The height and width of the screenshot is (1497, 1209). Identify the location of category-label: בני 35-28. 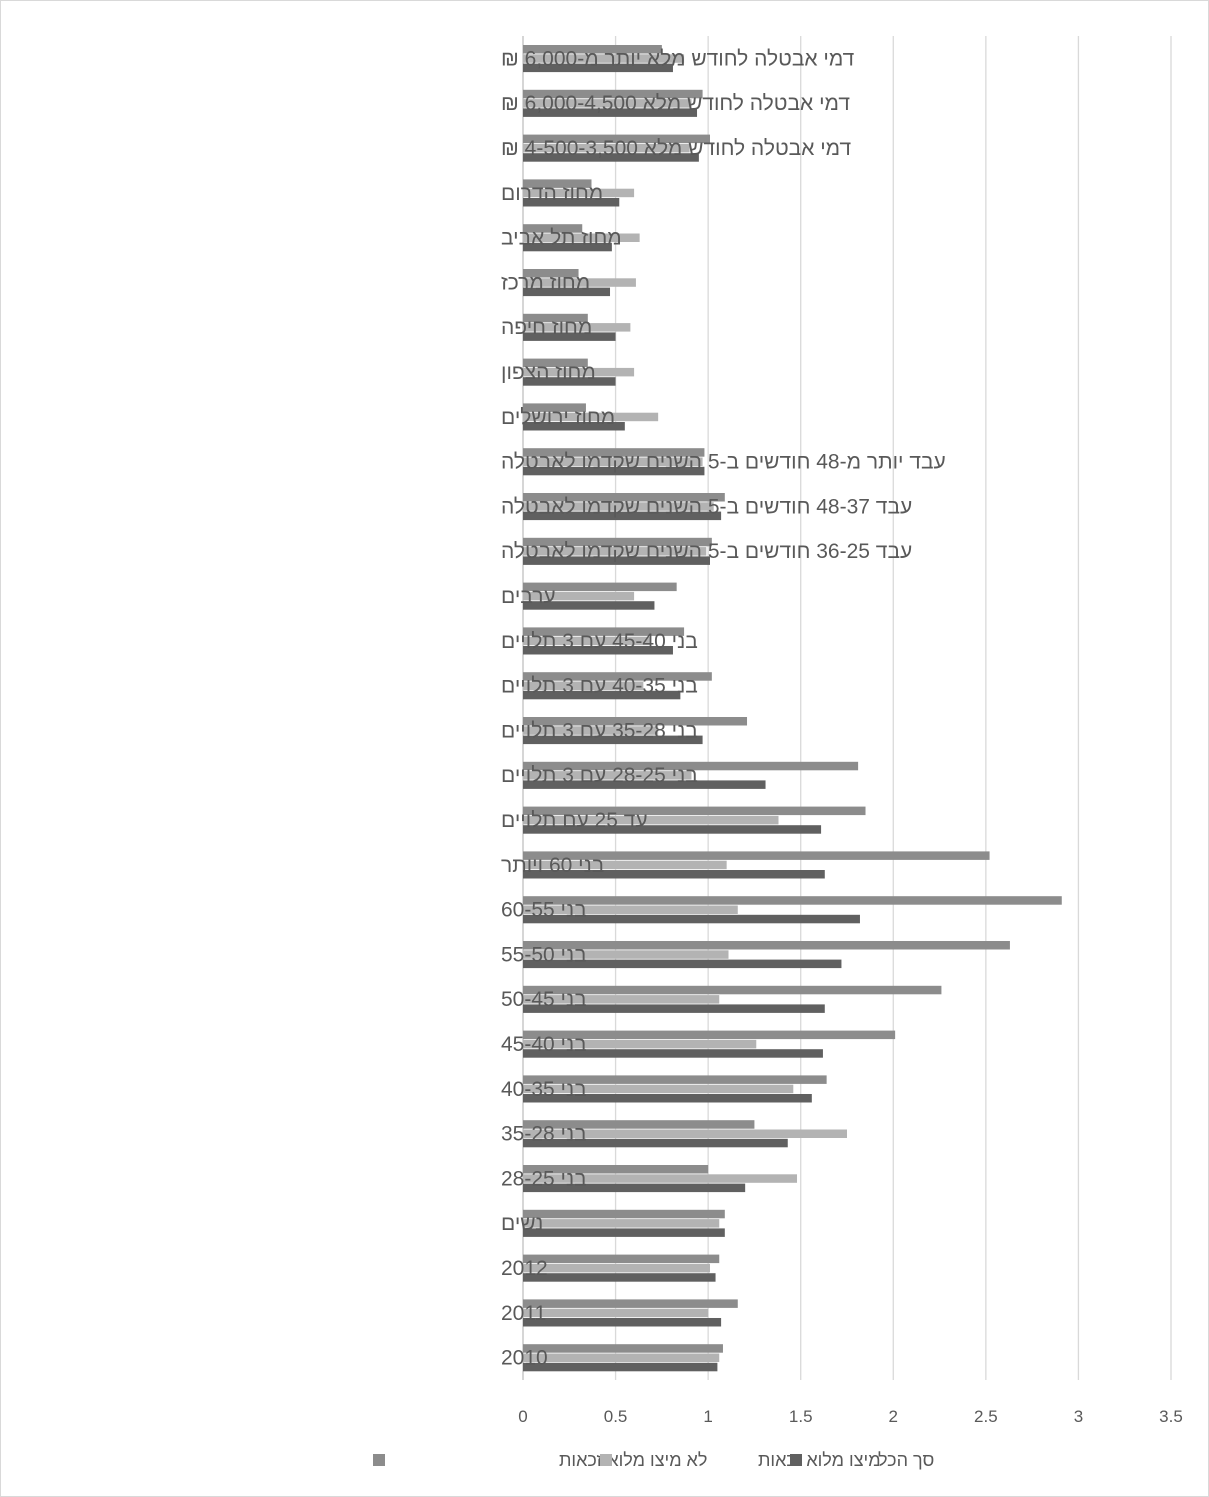
(544, 1134).